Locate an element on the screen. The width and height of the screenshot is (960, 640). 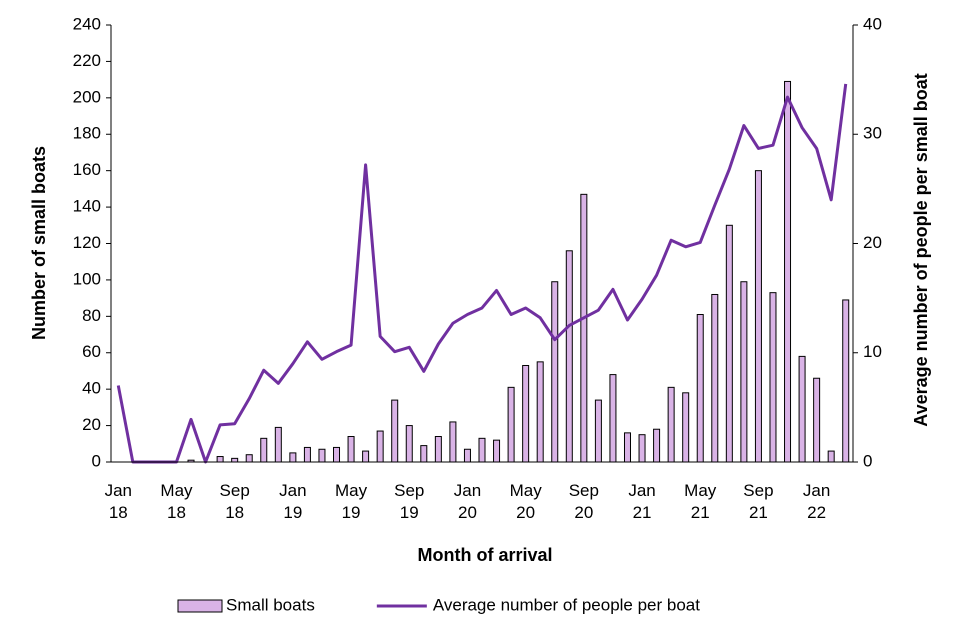
x-tick-label: May 21 is located at coordinates (700, 501).